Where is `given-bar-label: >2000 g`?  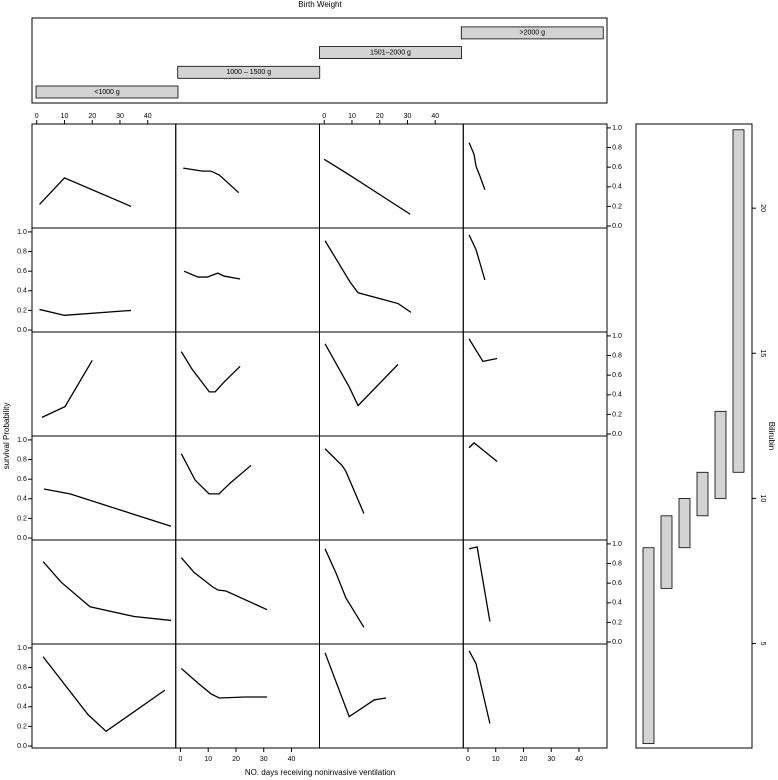
given-bar-label: >2000 g is located at coordinates (533, 33).